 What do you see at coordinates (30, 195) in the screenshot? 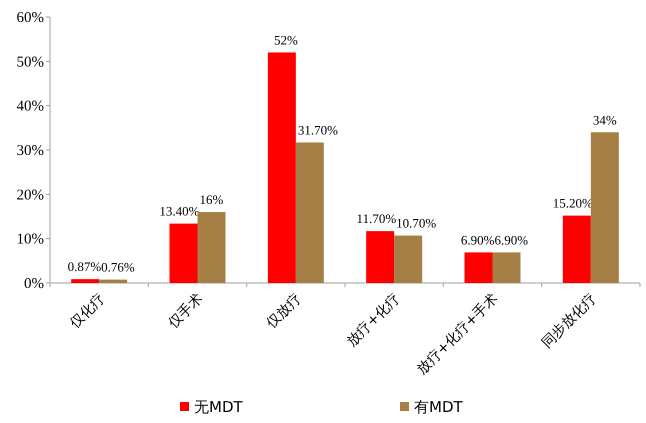
I see `y-tick-label: 20%` at bounding box center [30, 195].